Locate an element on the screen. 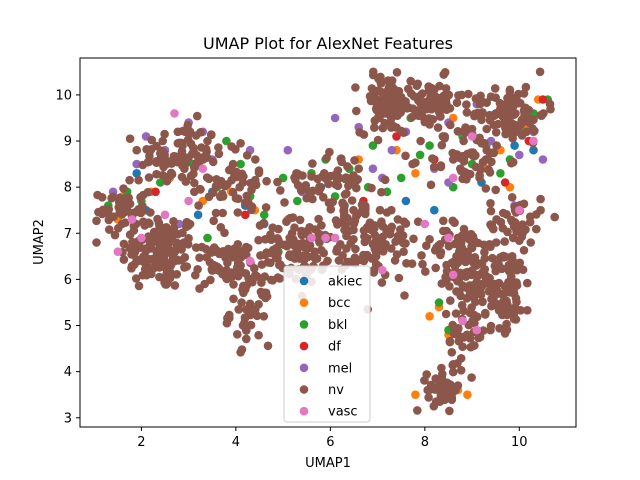 This screenshot has height=480, width=640. x-axis-ticks: 2 4 6 8 10 is located at coordinates (332, 438).